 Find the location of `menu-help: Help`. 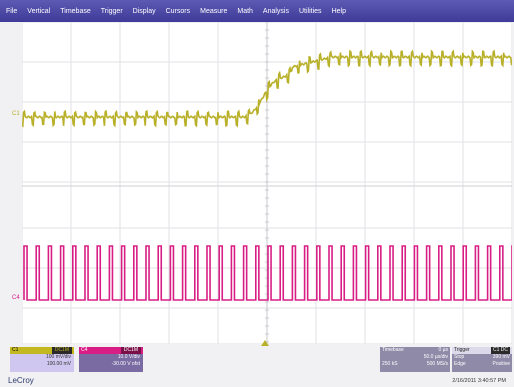

menu-help: Help is located at coordinates (338, 11).